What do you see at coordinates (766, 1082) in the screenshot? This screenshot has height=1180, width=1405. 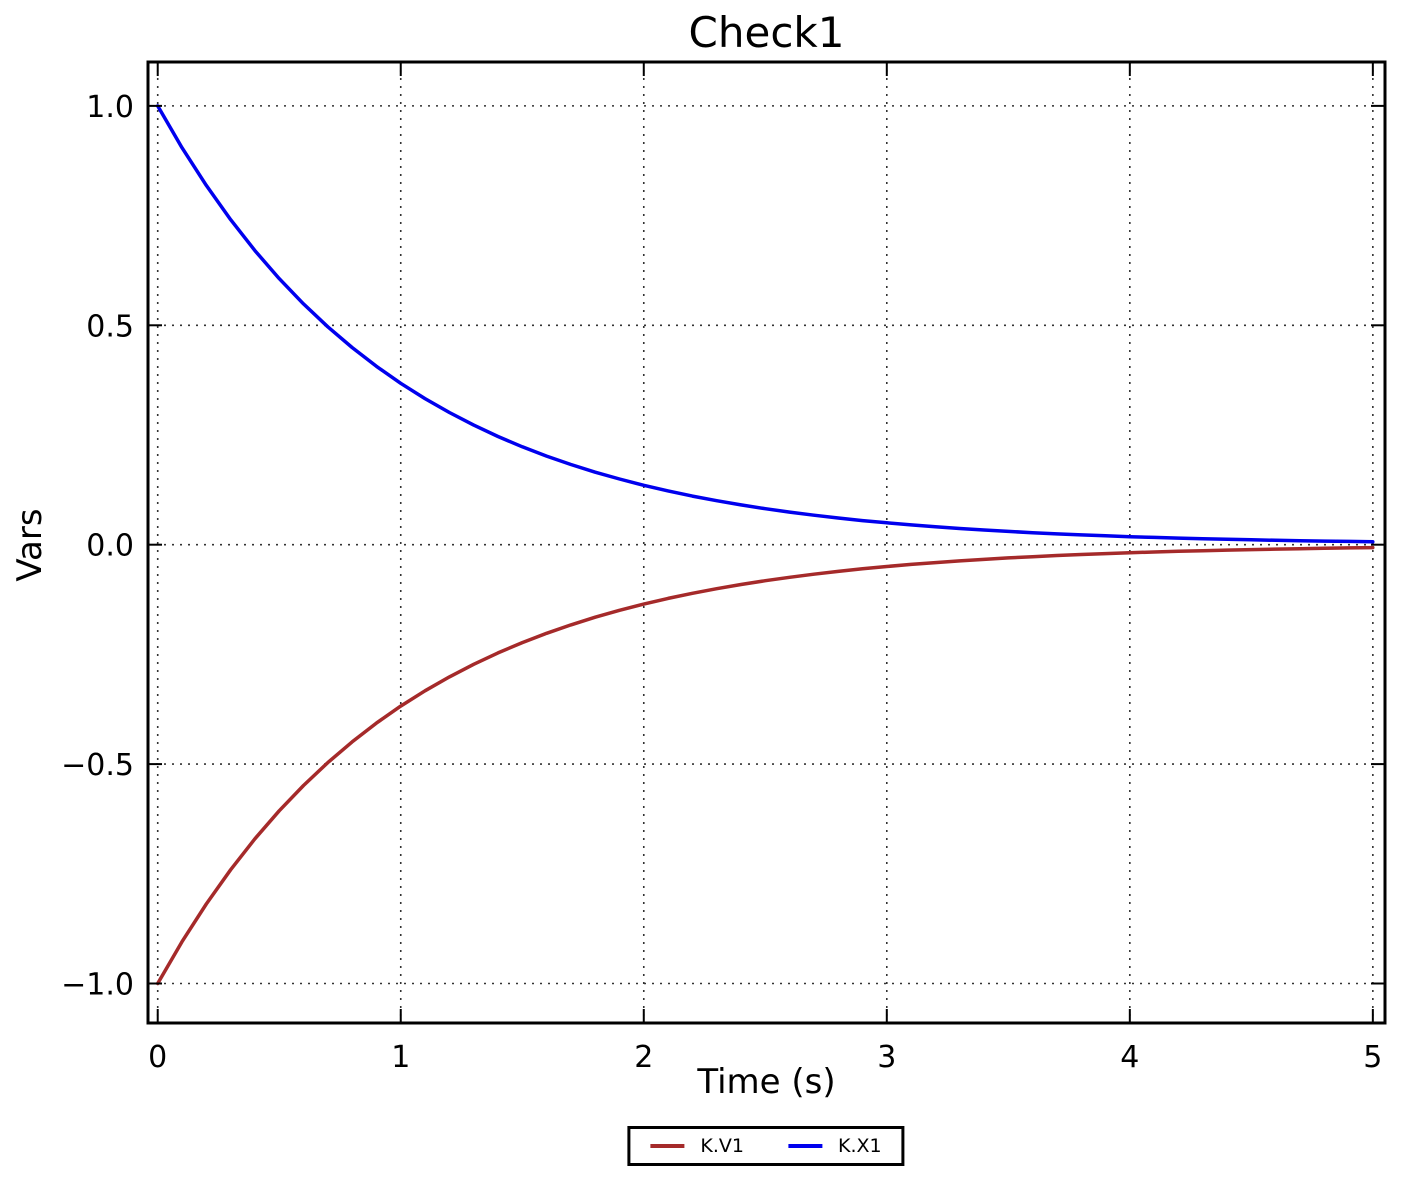 I see `x-axis-label: Time (s)` at bounding box center [766, 1082].